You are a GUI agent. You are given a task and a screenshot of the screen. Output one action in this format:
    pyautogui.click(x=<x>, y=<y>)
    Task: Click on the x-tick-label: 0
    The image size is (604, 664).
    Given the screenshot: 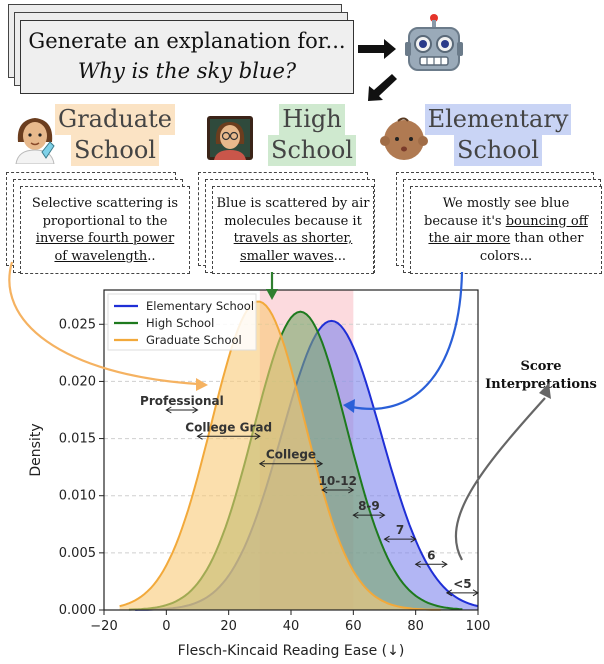 What is the action you would take?
    pyautogui.click(x=166, y=626)
    